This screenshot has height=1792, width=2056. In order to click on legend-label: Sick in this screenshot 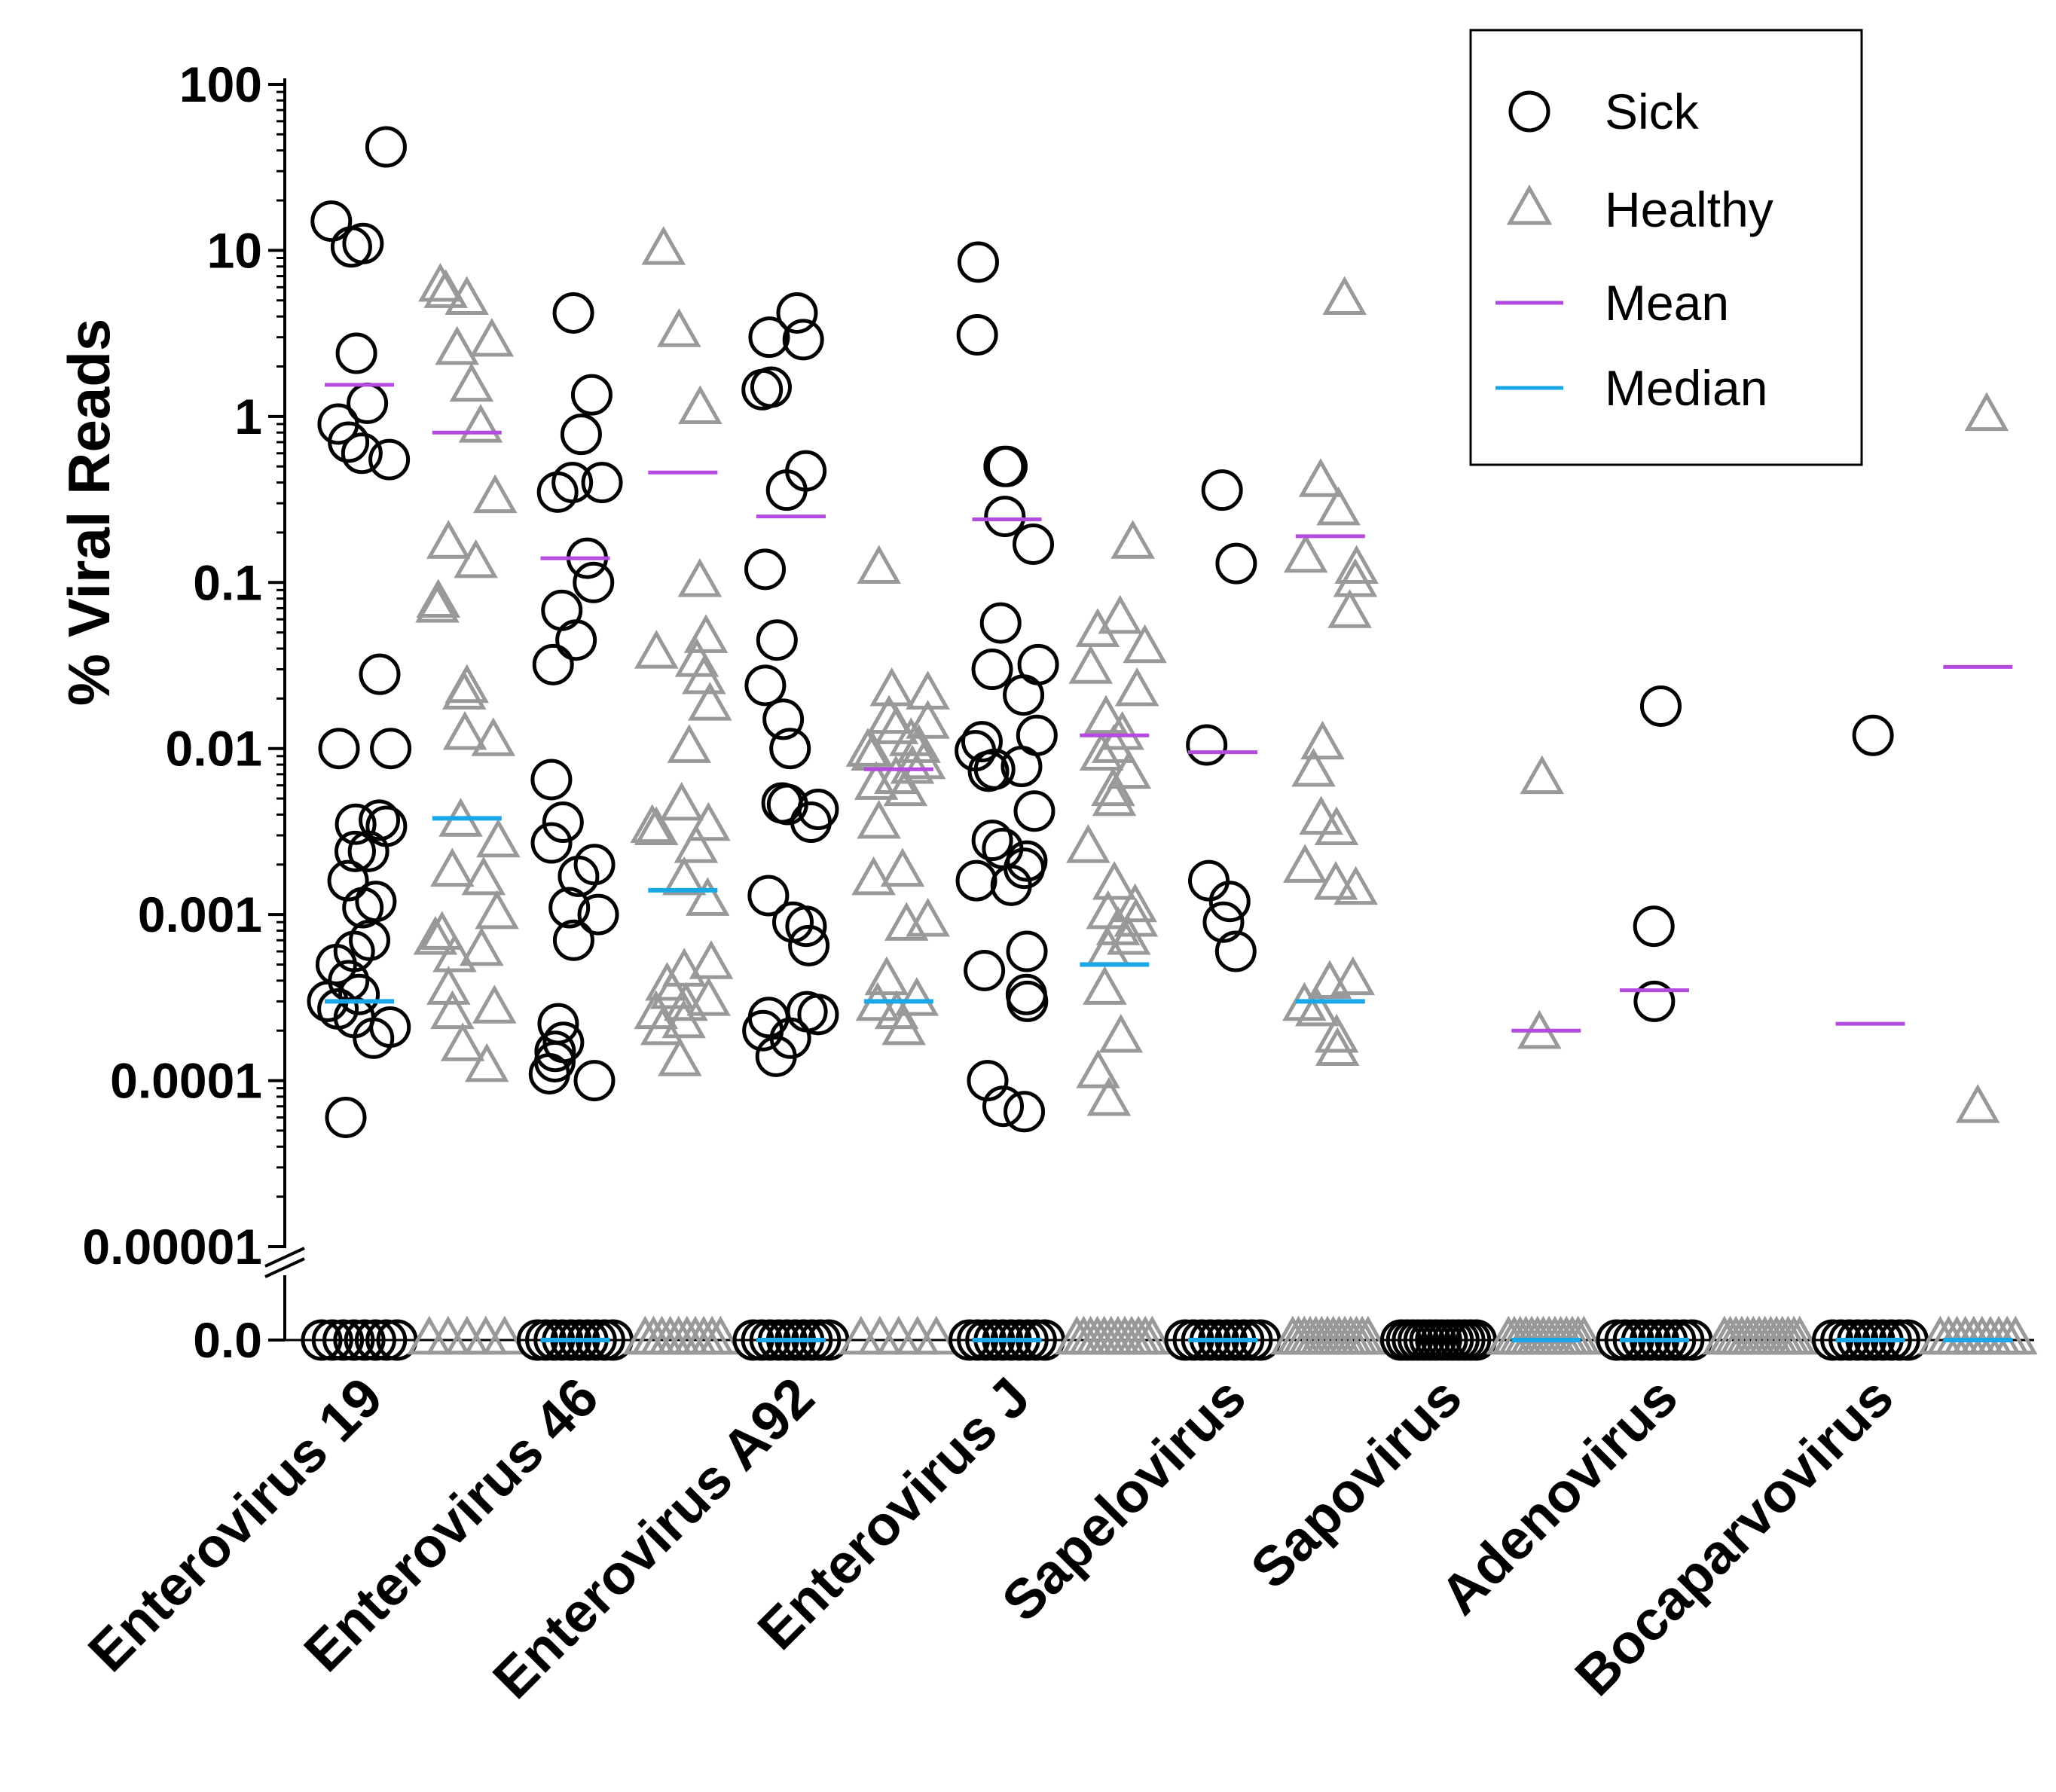, I will do `click(1652, 111)`.